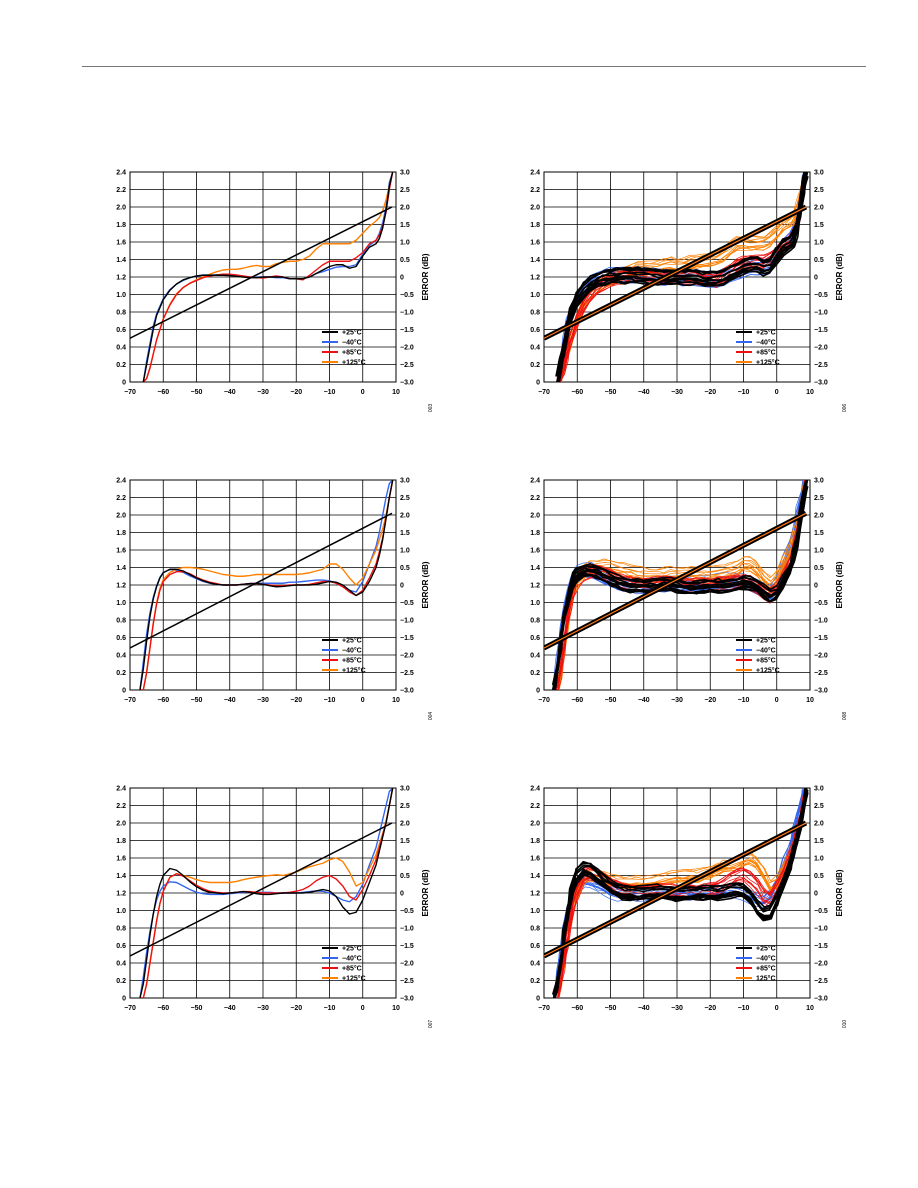 The height and width of the screenshot is (1188, 918). What do you see at coordinates (756, 964) in the screenshot?
I see `legend: +25°C −40°C +85°C 125°C` at bounding box center [756, 964].